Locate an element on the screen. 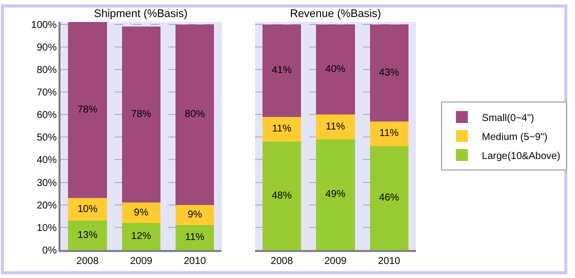 The width and height of the screenshot is (575, 278). legend-label: Small(0~4") is located at coordinates (508, 118).